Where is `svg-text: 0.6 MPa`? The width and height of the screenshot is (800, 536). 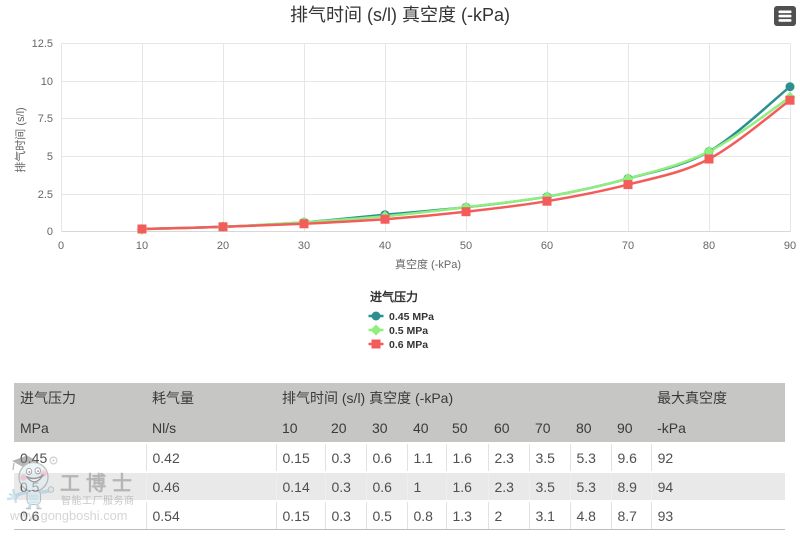
svg-text: 0.6 MPa is located at coordinates (408, 345).